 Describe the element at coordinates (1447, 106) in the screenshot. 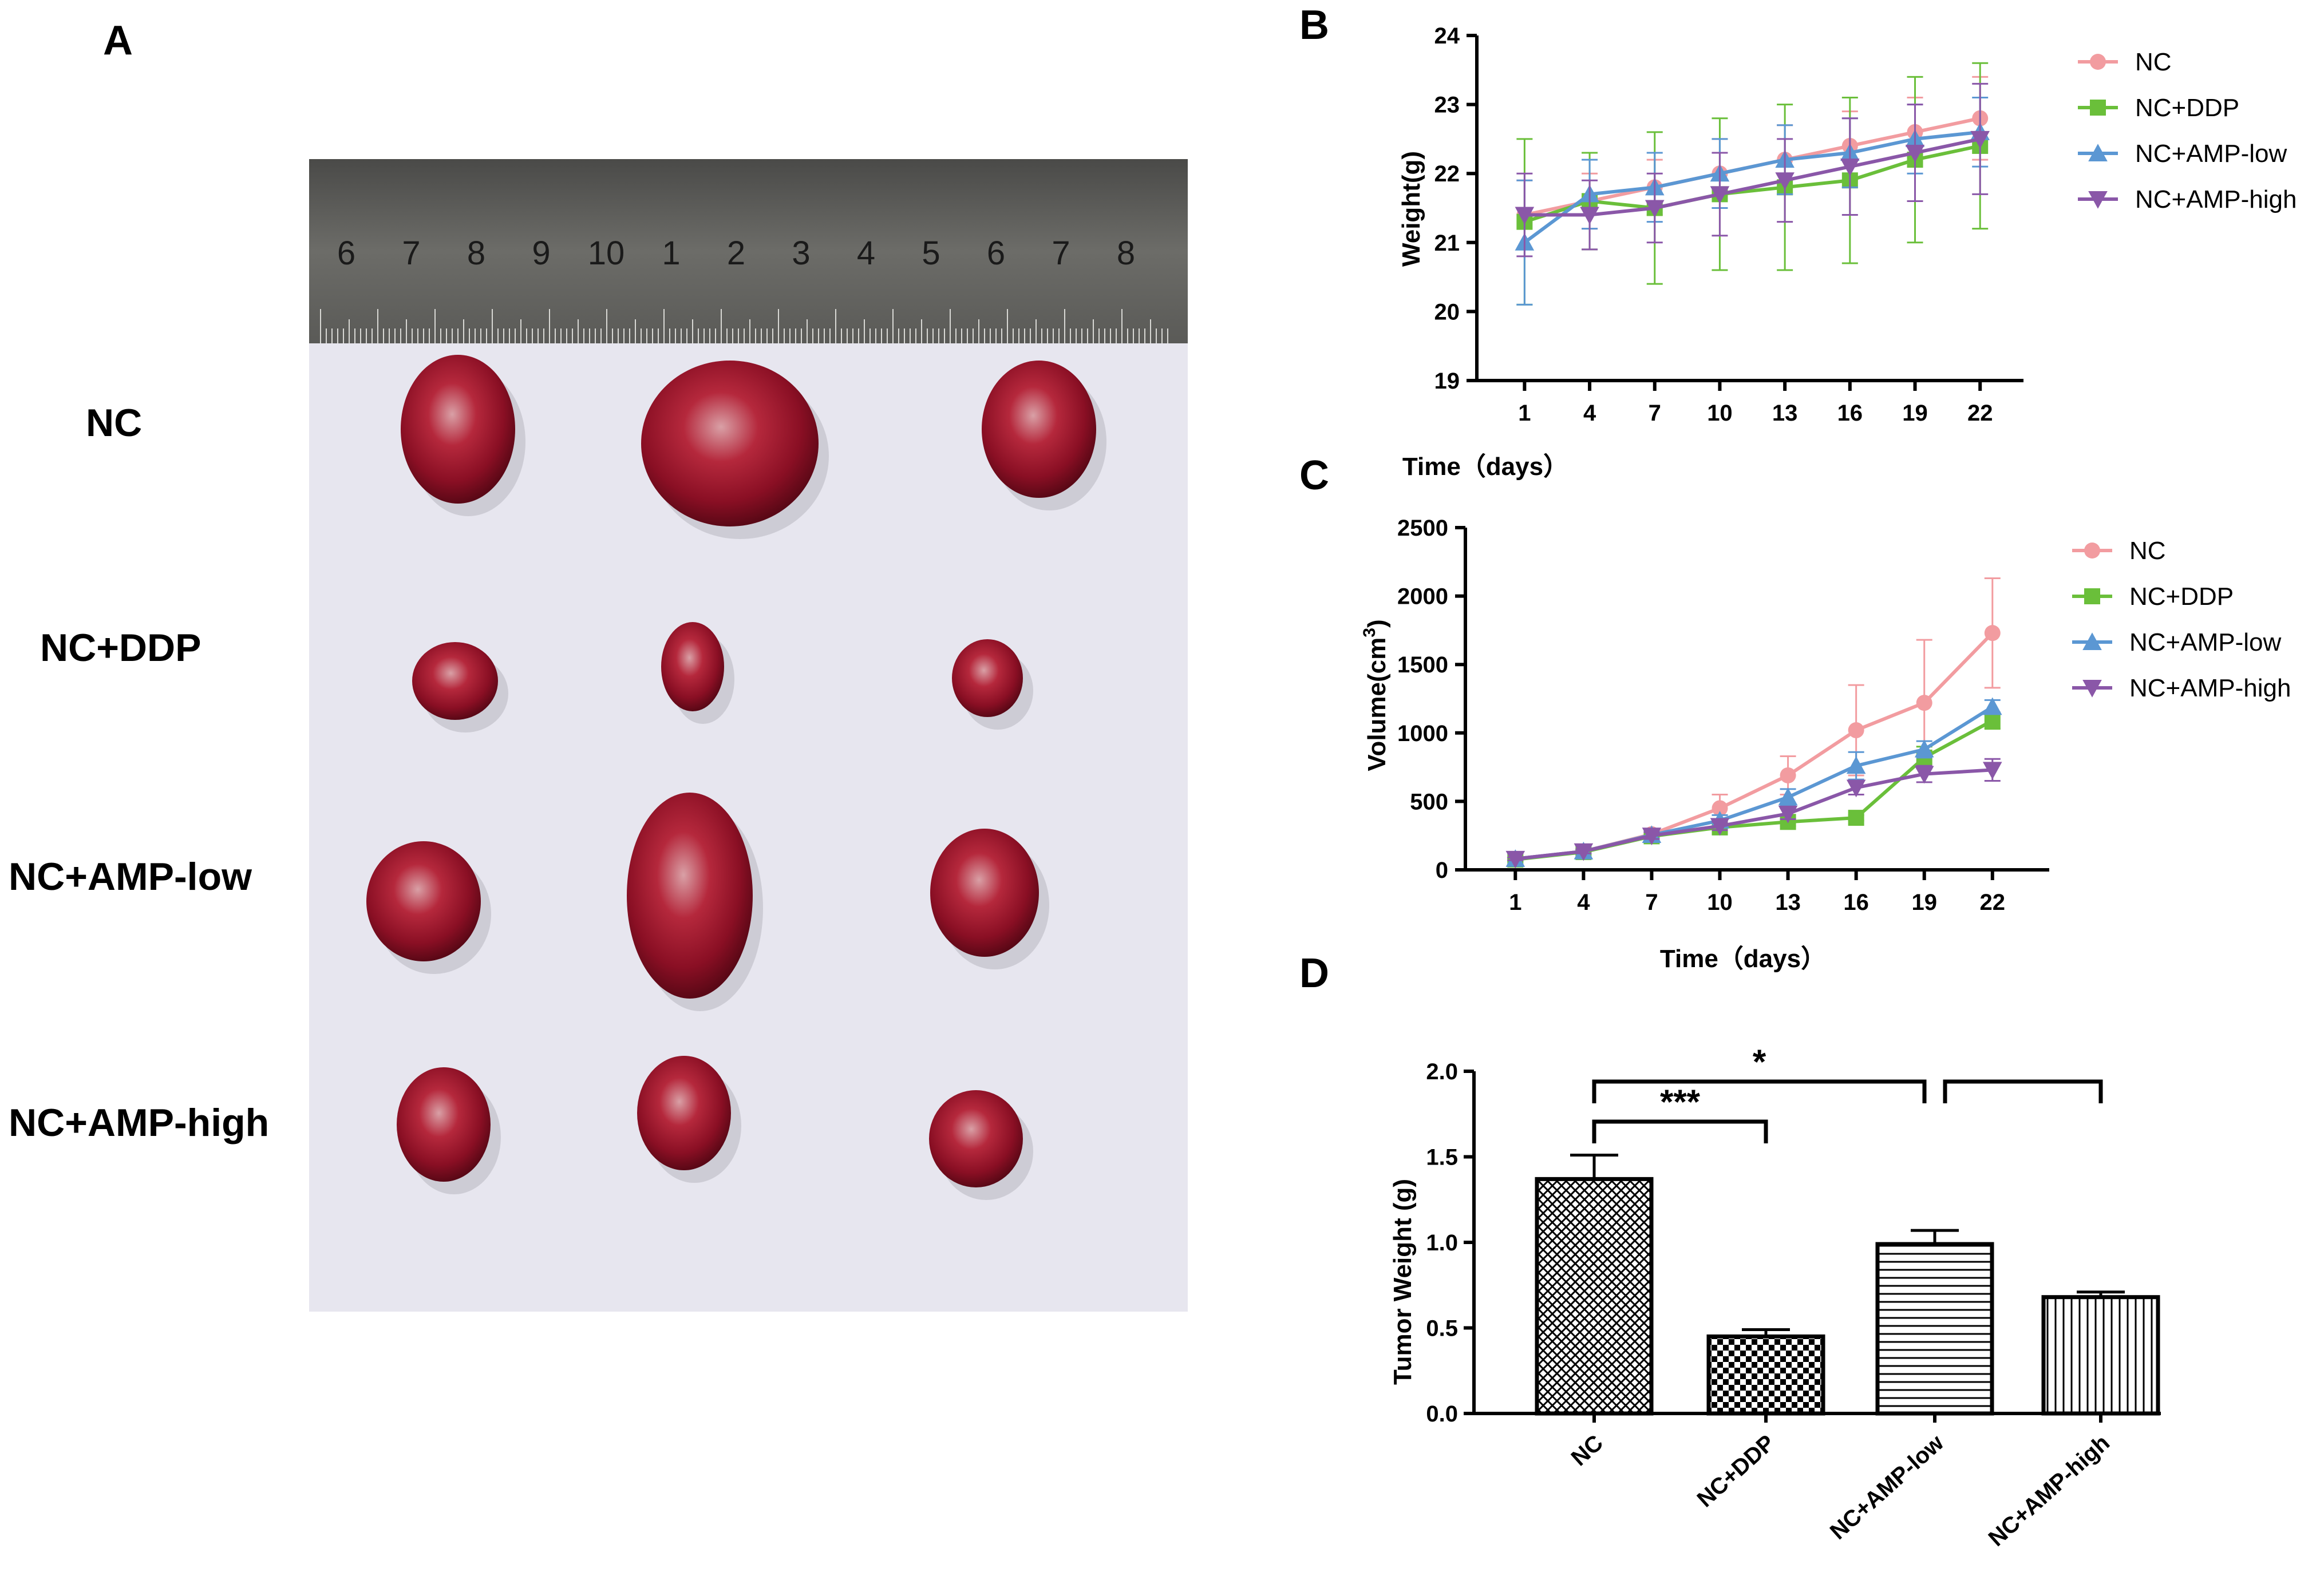

I see `b-y-tick-label: 23` at that location.